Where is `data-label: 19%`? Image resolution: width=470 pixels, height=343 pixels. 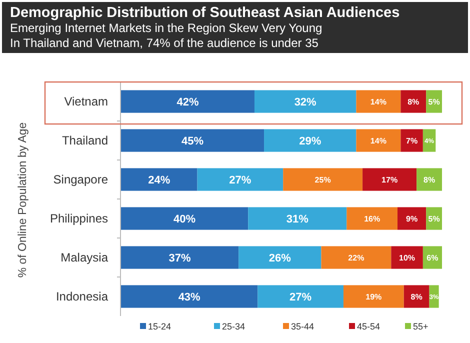 data-label: 19% is located at coordinates (374, 297).